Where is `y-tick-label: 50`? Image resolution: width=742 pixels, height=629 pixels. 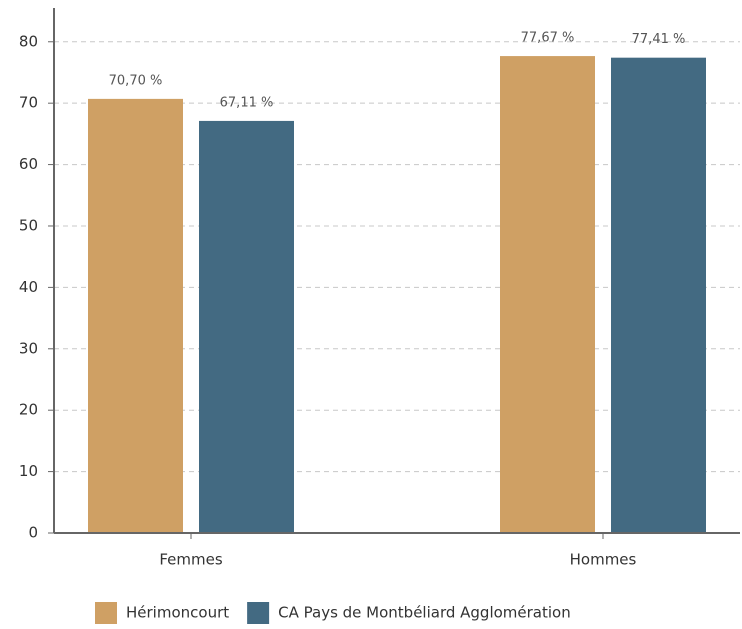
y-tick-label: 50 is located at coordinates (28, 225).